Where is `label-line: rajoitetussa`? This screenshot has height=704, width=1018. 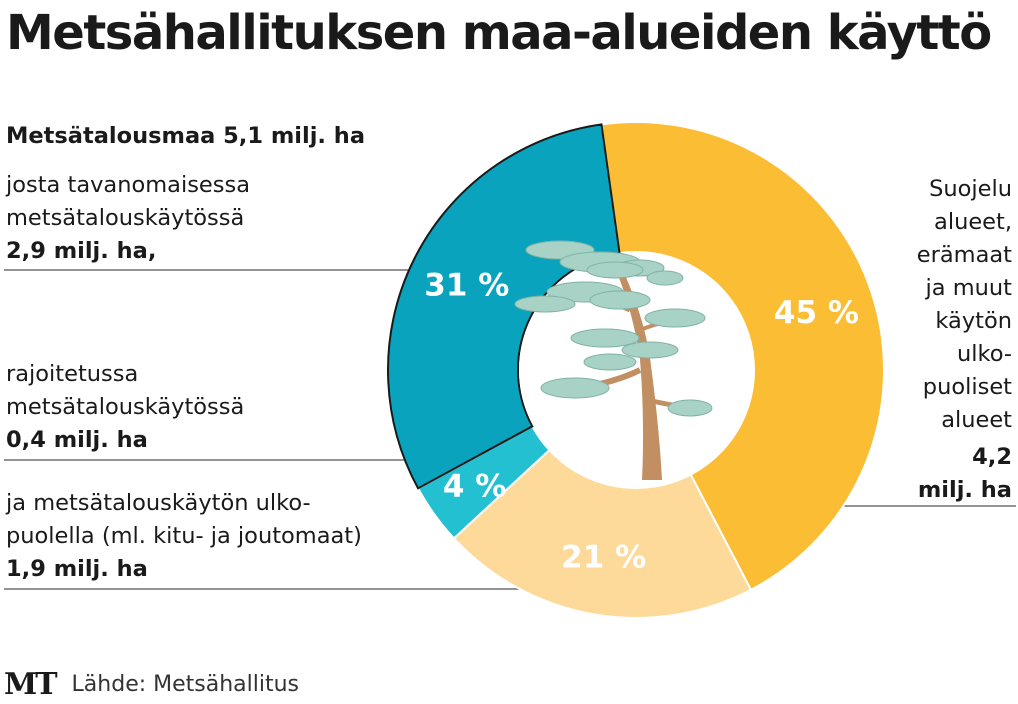 label-line: rajoitetussa is located at coordinates (72, 374).